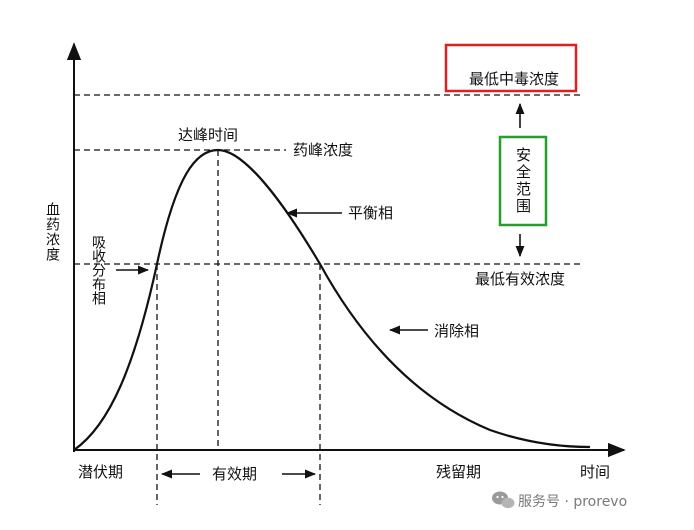 The width and height of the screenshot is (694, 530). Describe the element at coordinates (98, 270) in the screenshot. I see `absorption-phase-label: 吸收分布相` at that location.